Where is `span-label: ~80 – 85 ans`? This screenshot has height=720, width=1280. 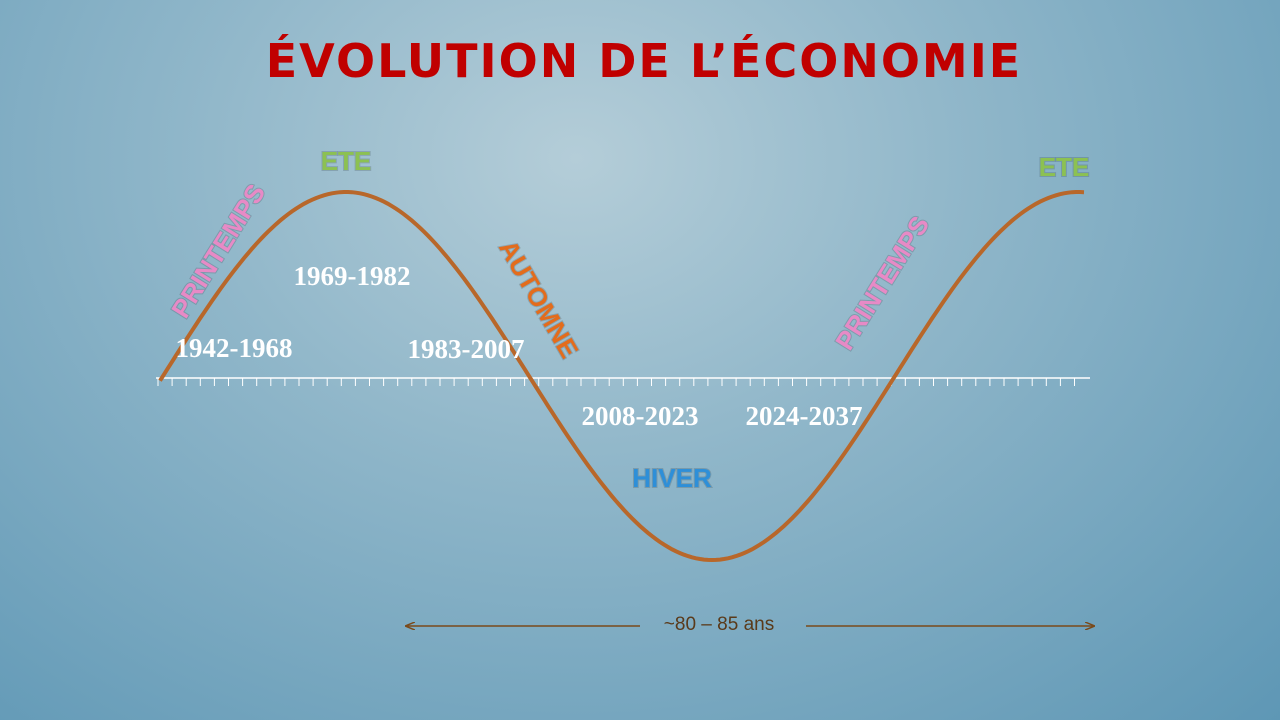
span-label: ~80 – 85 ans is located at coordinates (719, 624).